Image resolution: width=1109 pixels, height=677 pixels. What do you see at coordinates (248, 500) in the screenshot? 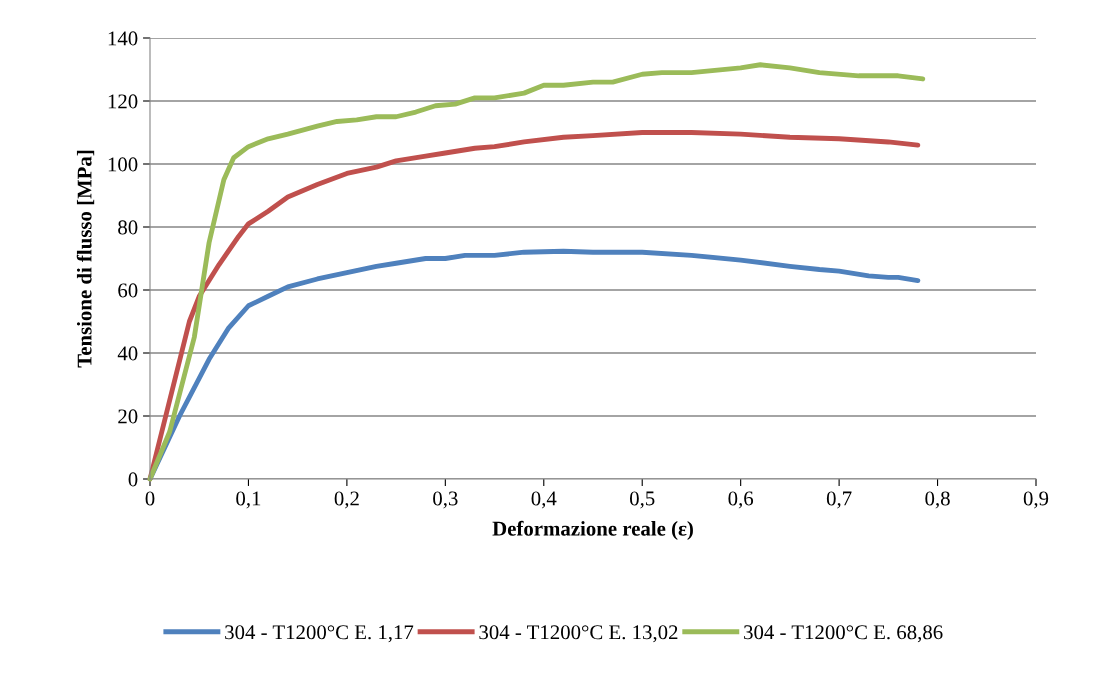
I see `x-tick-label: 0,1` at bounding box center [248, 500].